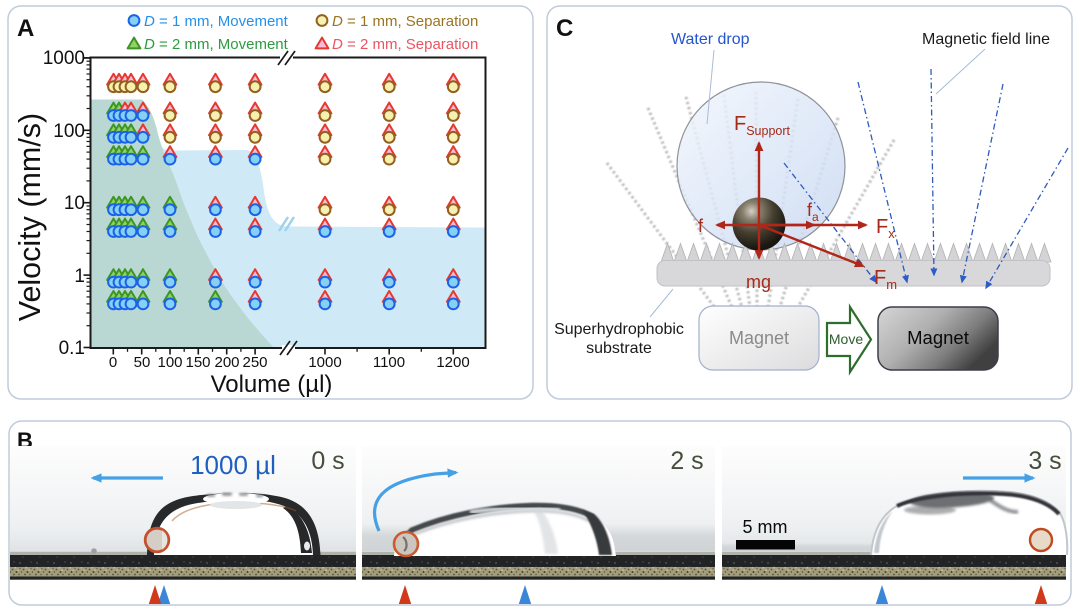 Image resolution: width=1080 pixels, height=613 pixels. What do you see at coordinates (74, 203) in the screenshot?
I see `svg-text: 10` at bounding box center [74, 203].